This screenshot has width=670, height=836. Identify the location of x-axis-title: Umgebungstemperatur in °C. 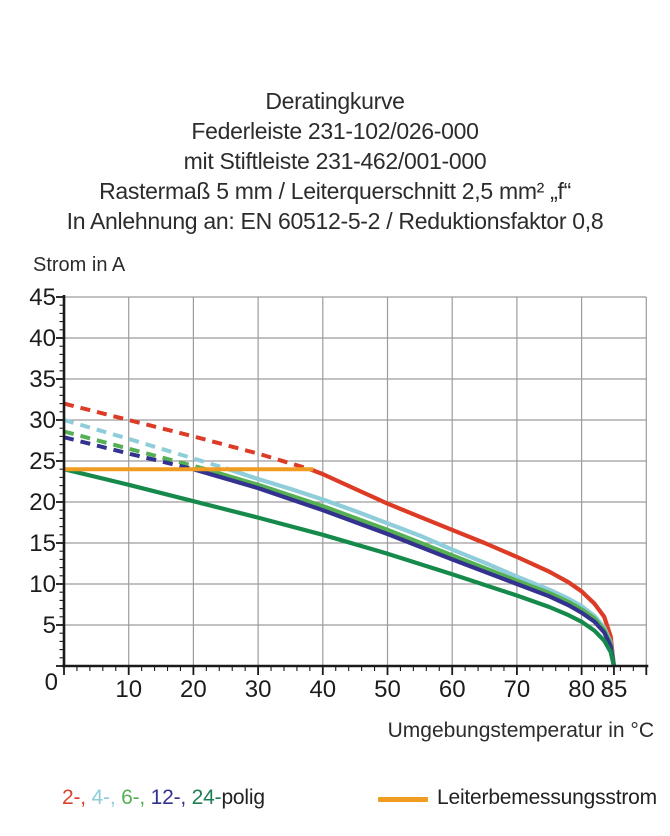
(520, 730).